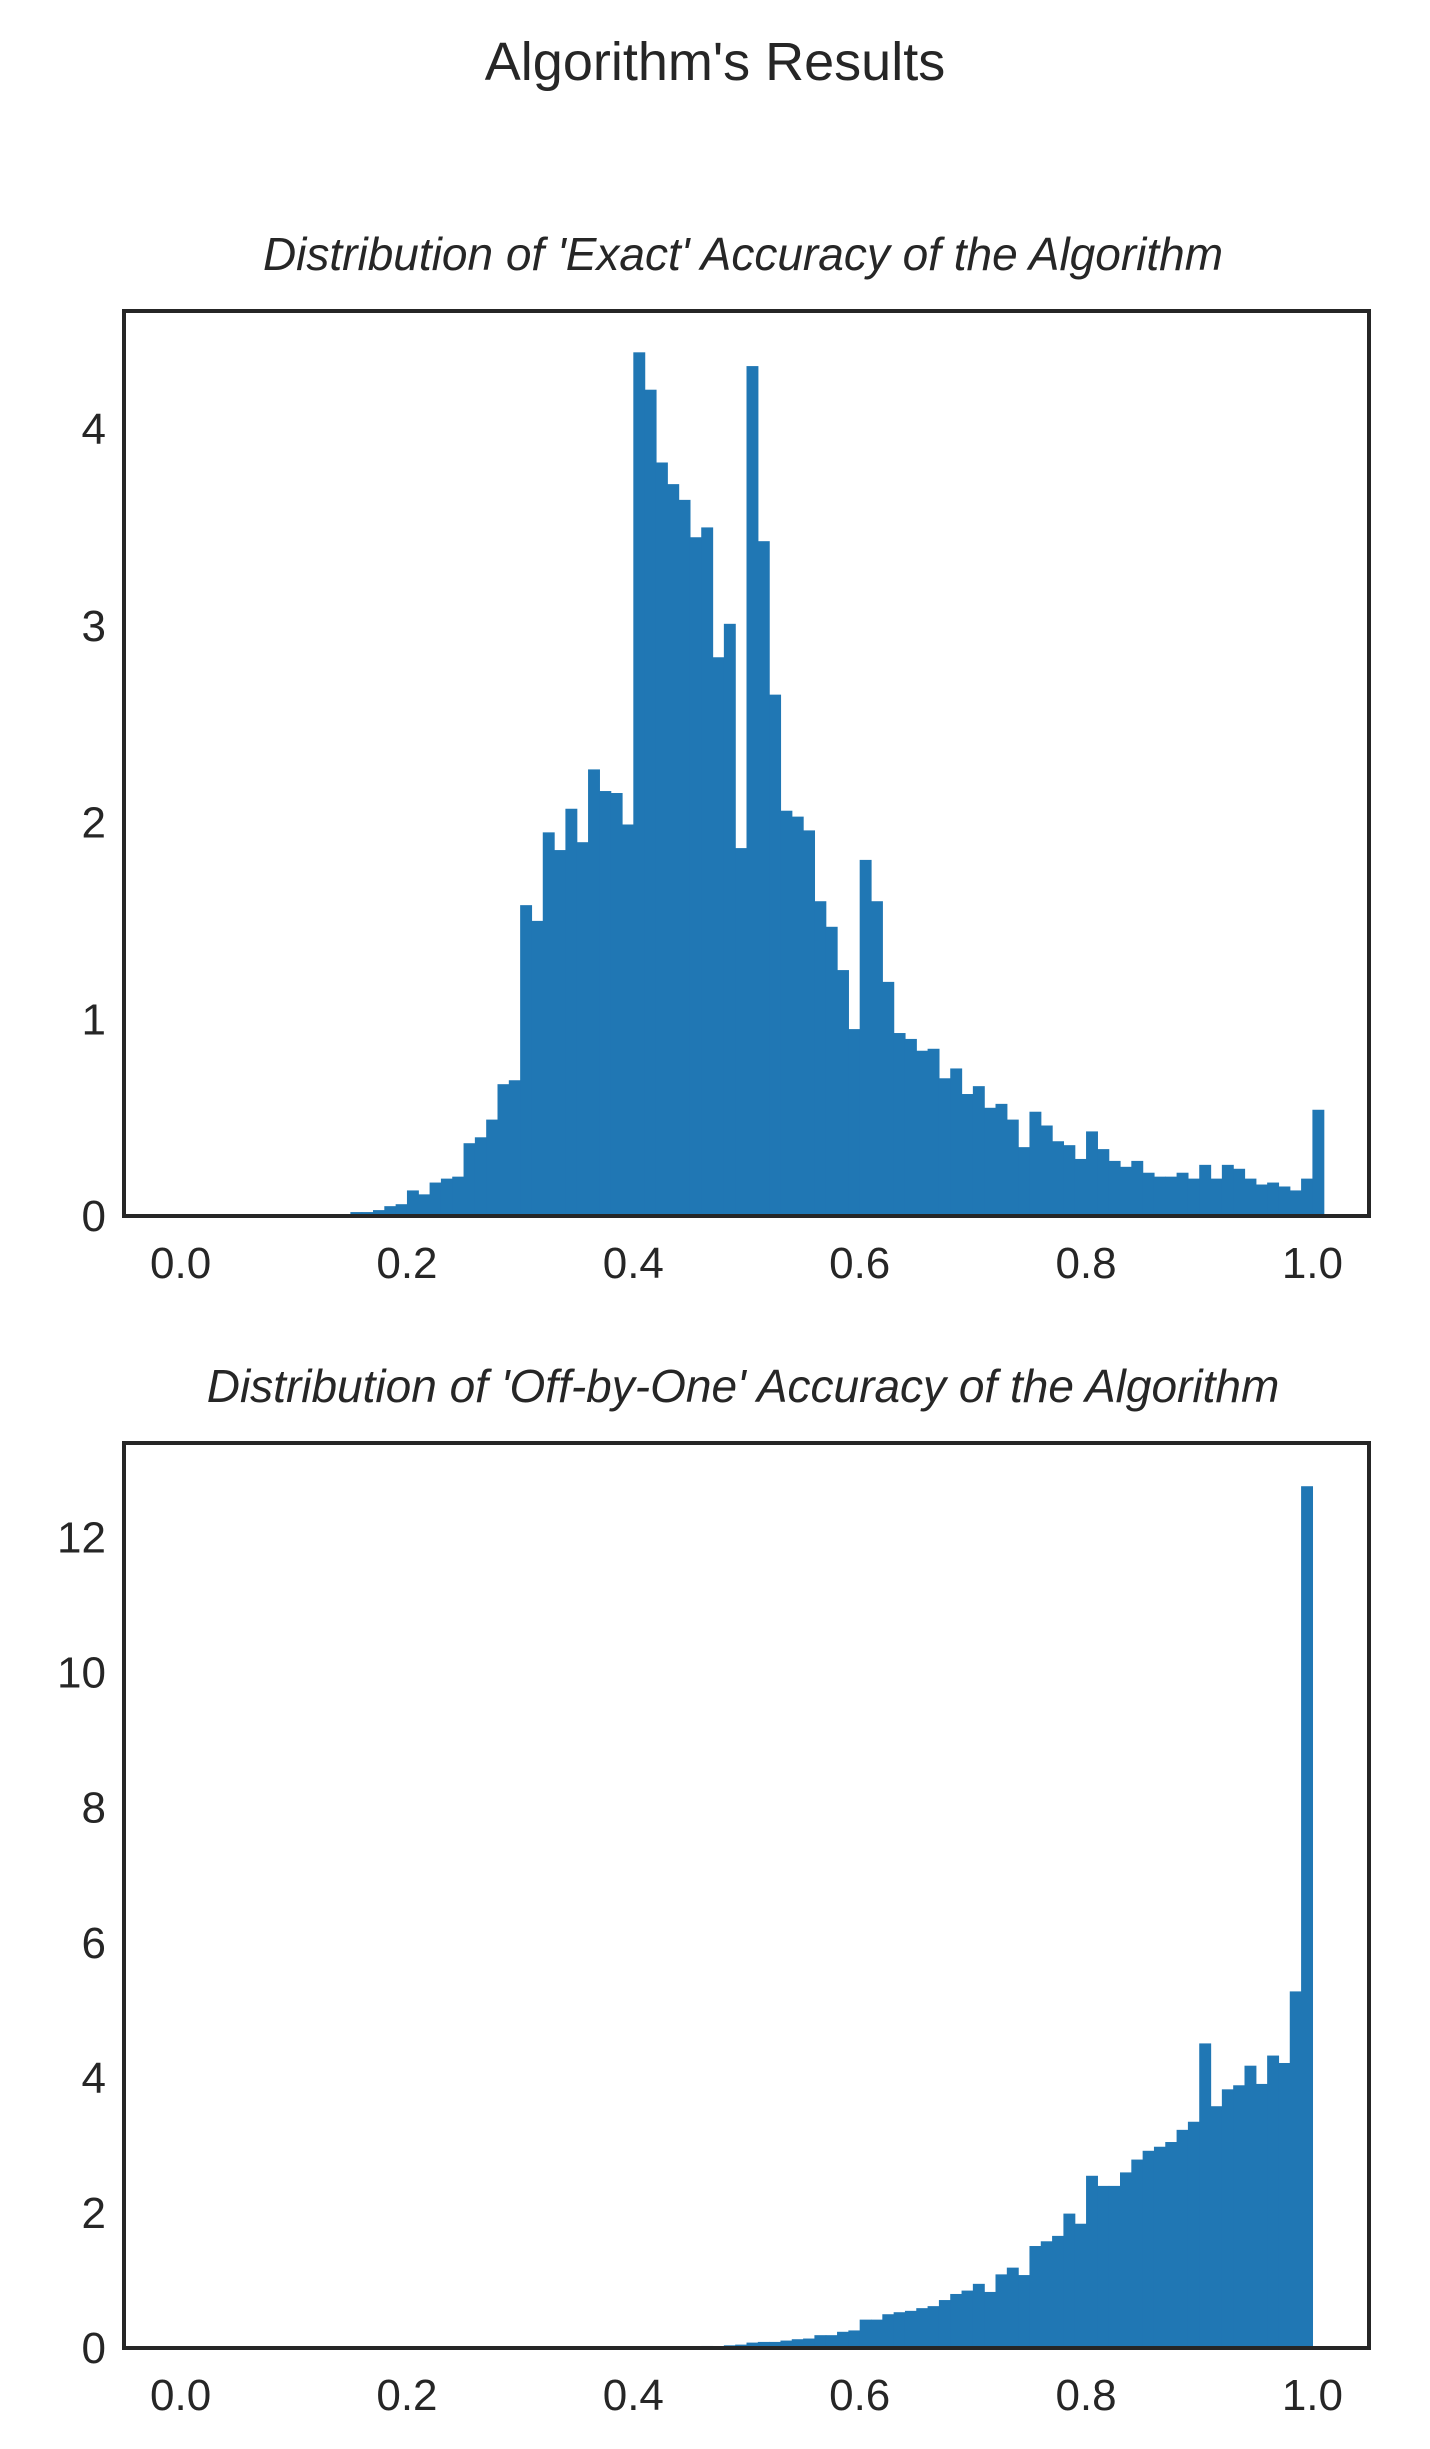 This screenshot has width=1430, height=2449. I want to click on x-tick-label-exact-4: 0.8, so click(1085, 1263).